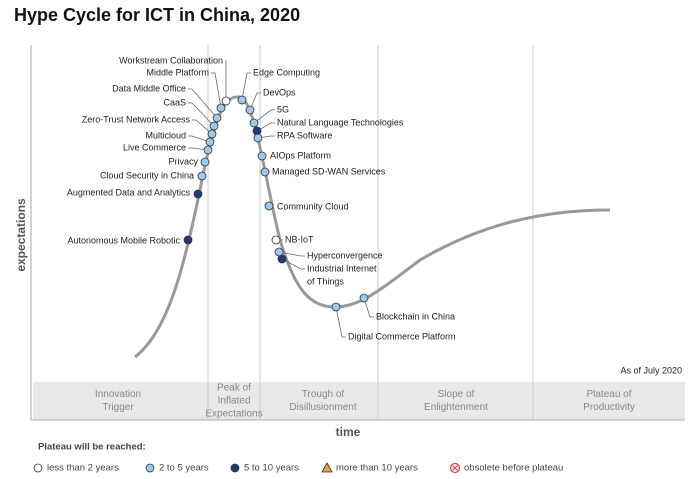 The image size is (690, 479). I want to click on phase-label: Trough of, so click(323, 394).